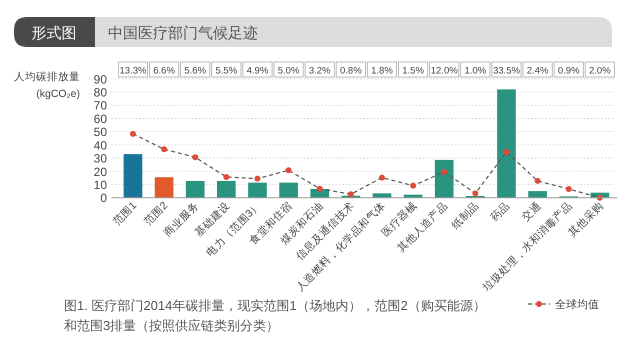 This screenshot has height=346, width=633. Describe the element at coordinates (101, 145) in the screenshot. I see `y-tick-label: 40` at that location.